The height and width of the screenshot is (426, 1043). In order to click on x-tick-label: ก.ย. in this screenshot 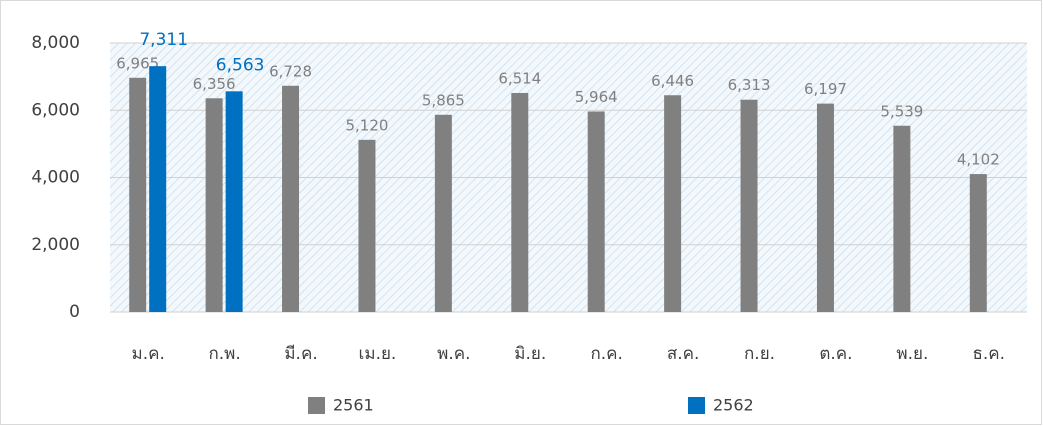, I will do `click(759, 354)`.